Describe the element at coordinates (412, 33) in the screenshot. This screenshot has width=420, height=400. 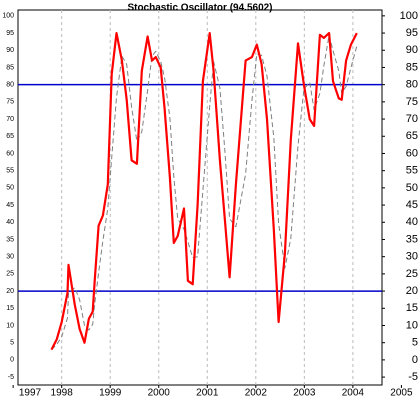
I see `y-tick-label-right: 95` at that location.